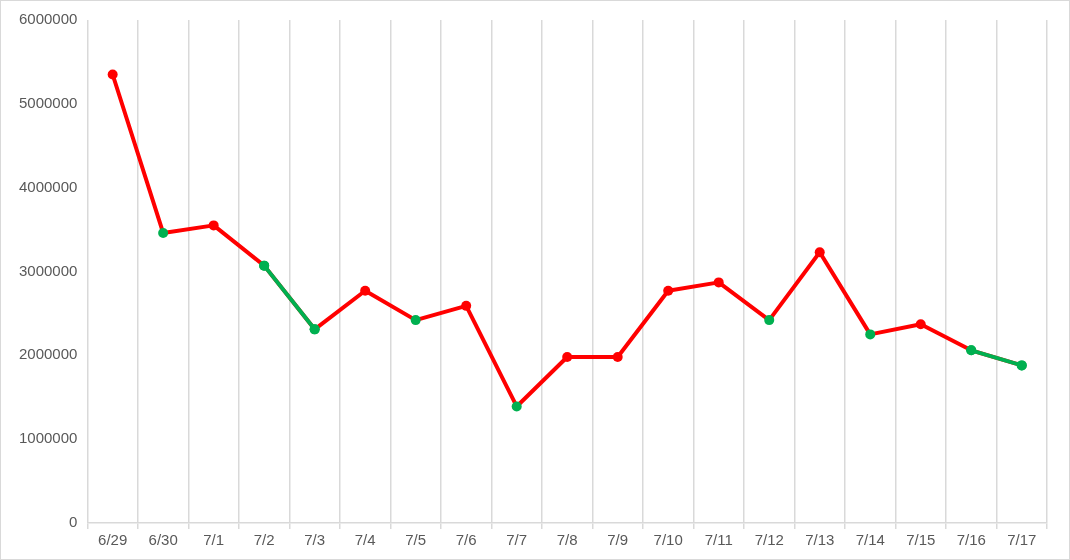  Describe the element at coordinates (365, 540) in the screenshot. I see `x-tick-label: 7/4` at that location.